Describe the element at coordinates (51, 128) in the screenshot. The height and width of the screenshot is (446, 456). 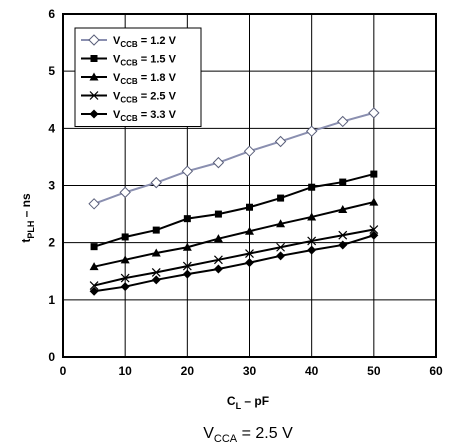
I see `y-tick-label: 4` at that location.